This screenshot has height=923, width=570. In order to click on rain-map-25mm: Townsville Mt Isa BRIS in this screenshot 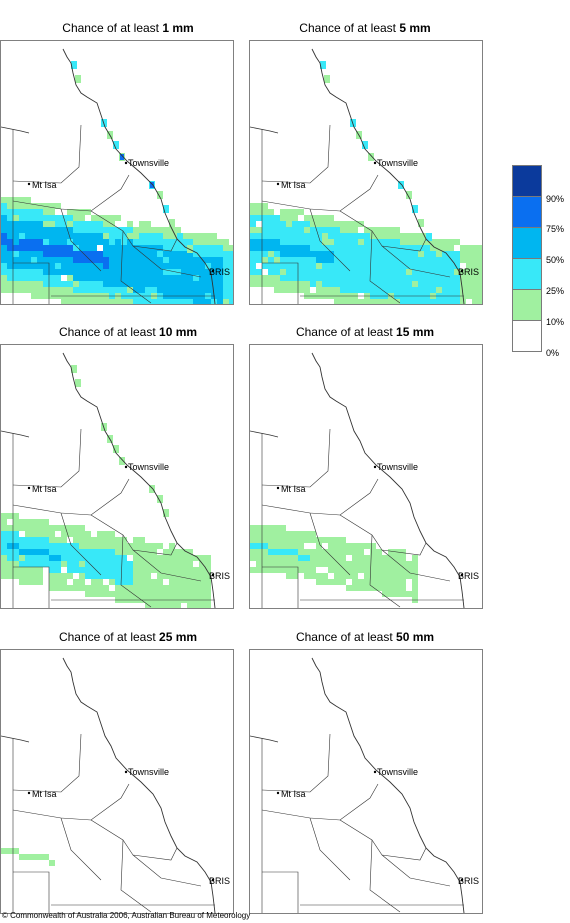, I will do `click(117, 781)`.